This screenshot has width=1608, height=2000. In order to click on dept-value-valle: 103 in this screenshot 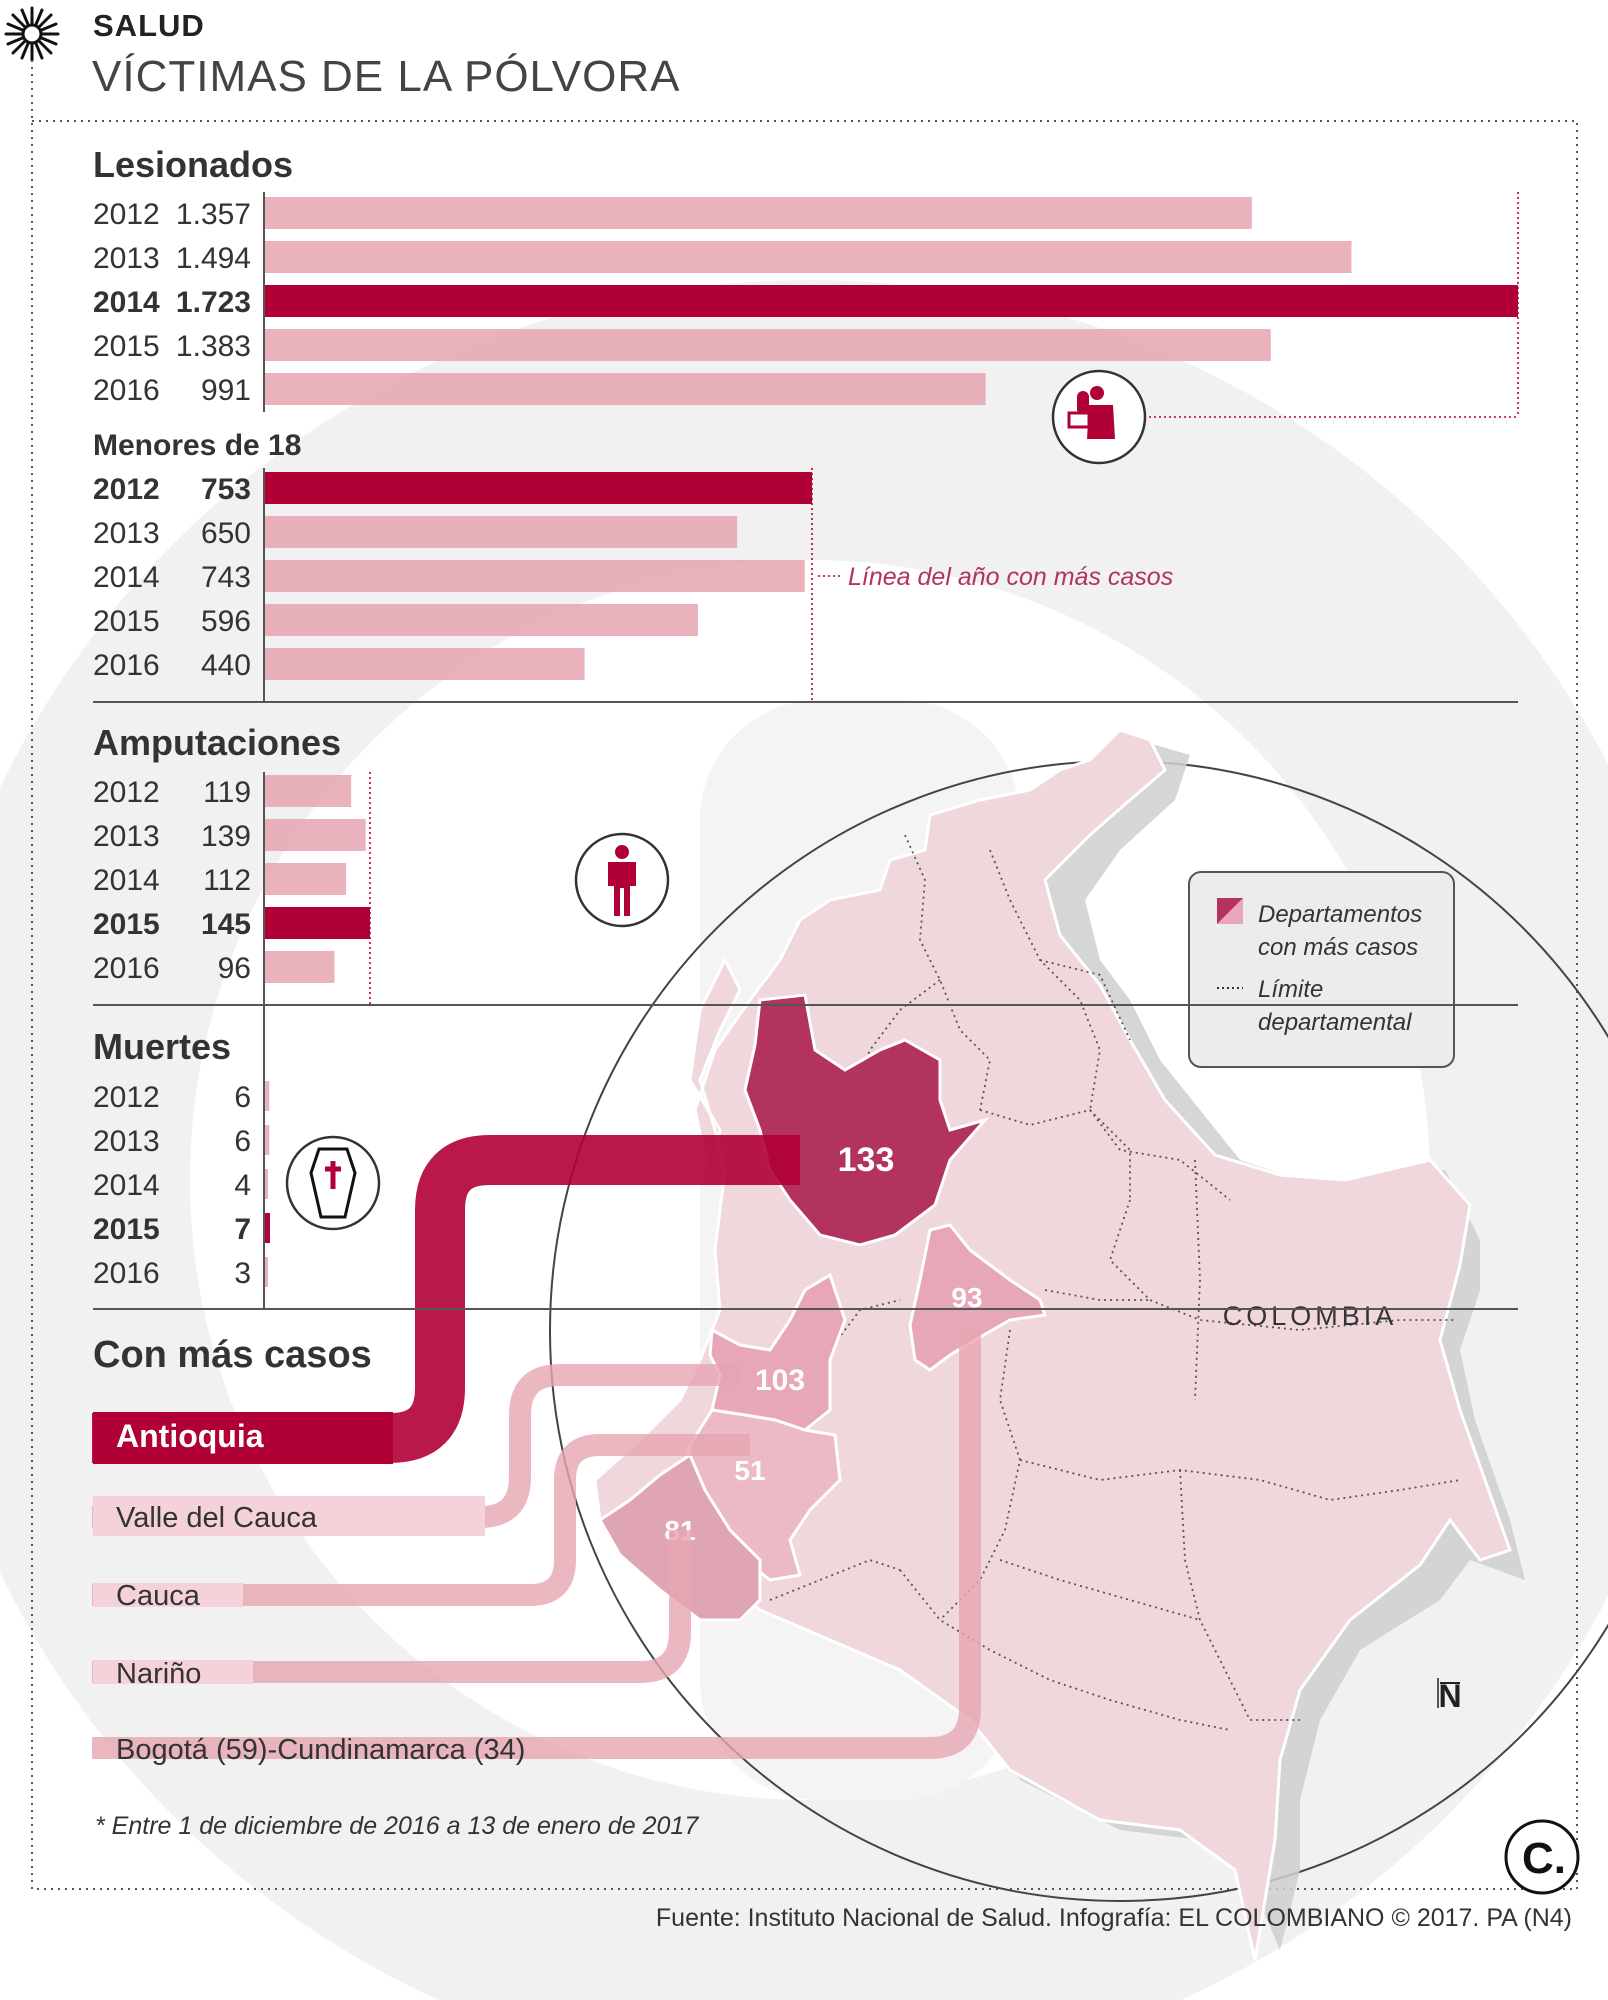, I will do `click(780, 1380)`.